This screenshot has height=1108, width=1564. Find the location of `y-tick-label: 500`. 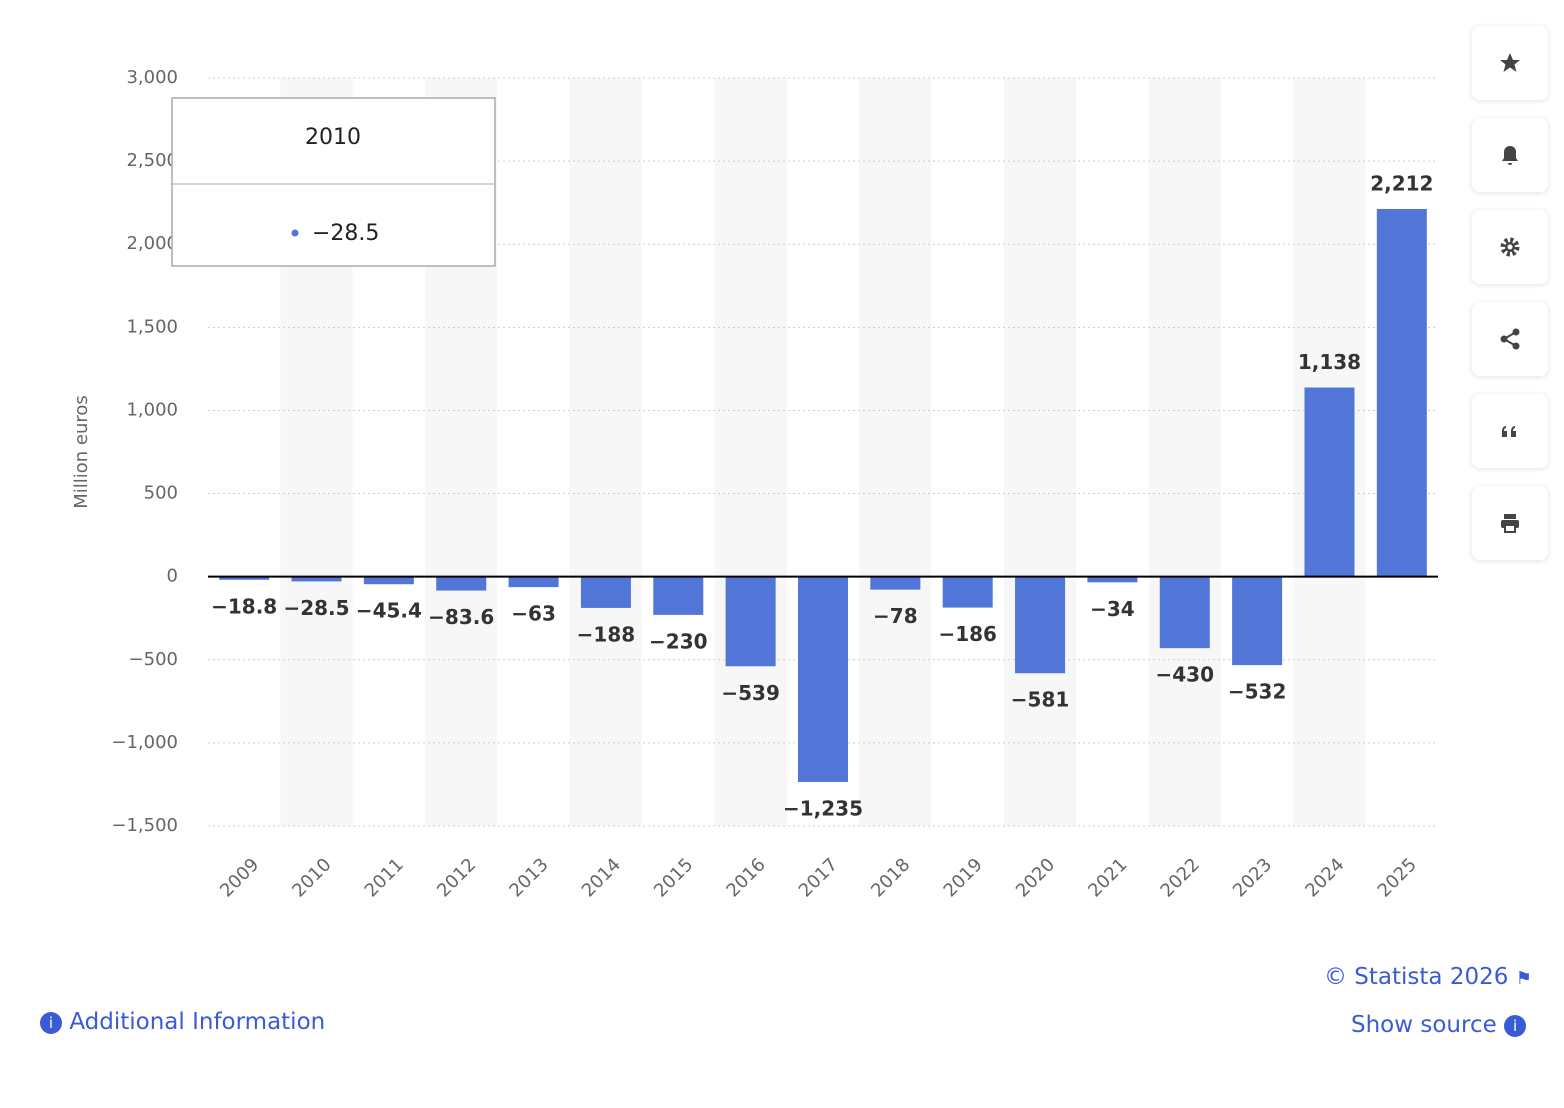

y-tick-label: 500 is located at coordinates (161, 493).